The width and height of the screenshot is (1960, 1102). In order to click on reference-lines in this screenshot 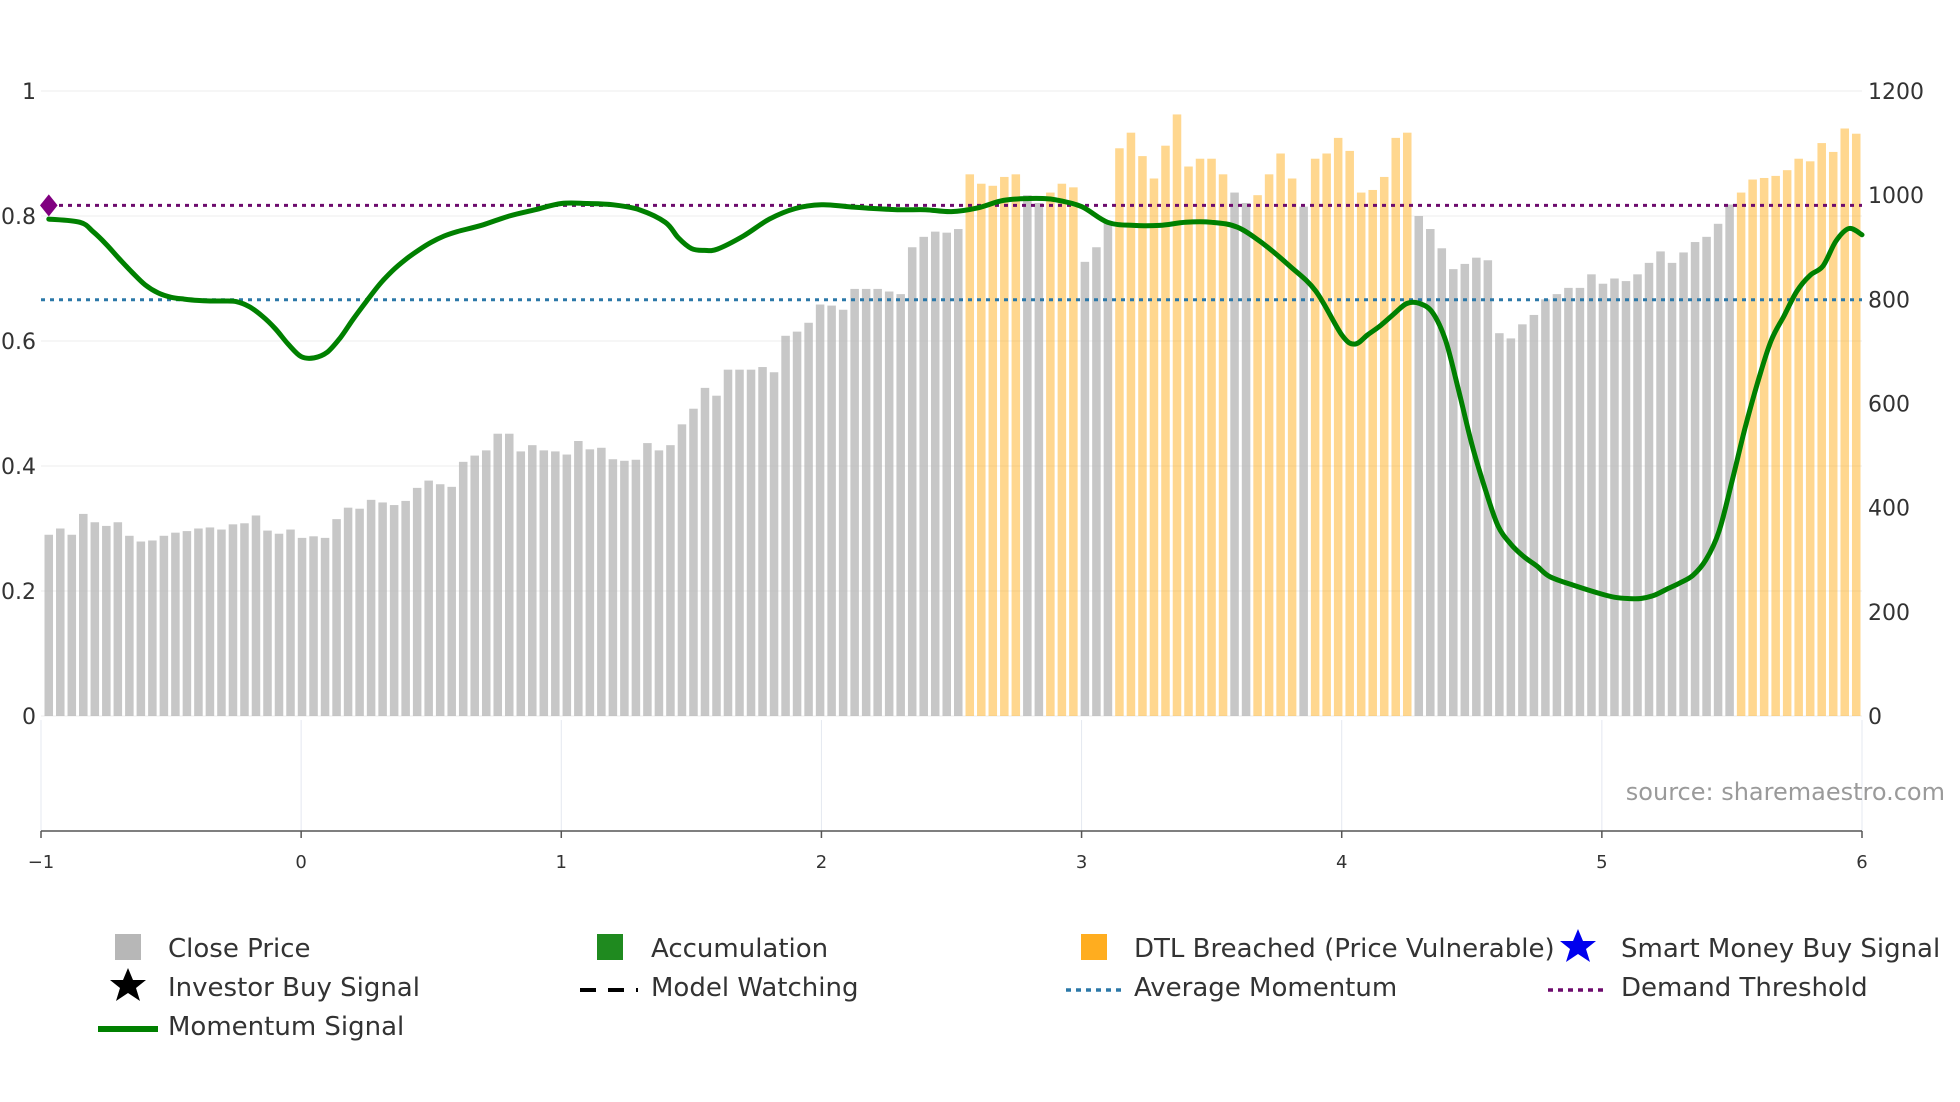, I will do `click(951, 252)`.